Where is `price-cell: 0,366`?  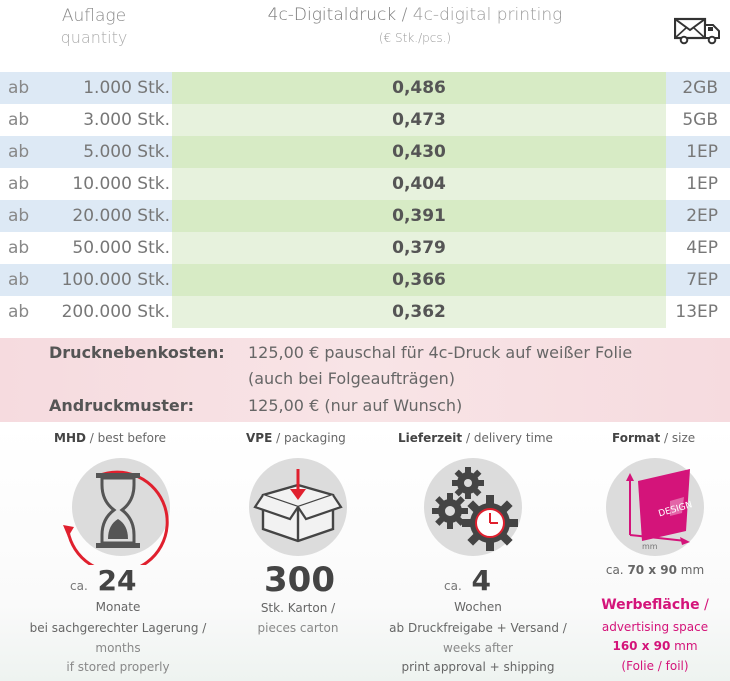
price-cell: 0,366 is located at coordinates (419, 280).